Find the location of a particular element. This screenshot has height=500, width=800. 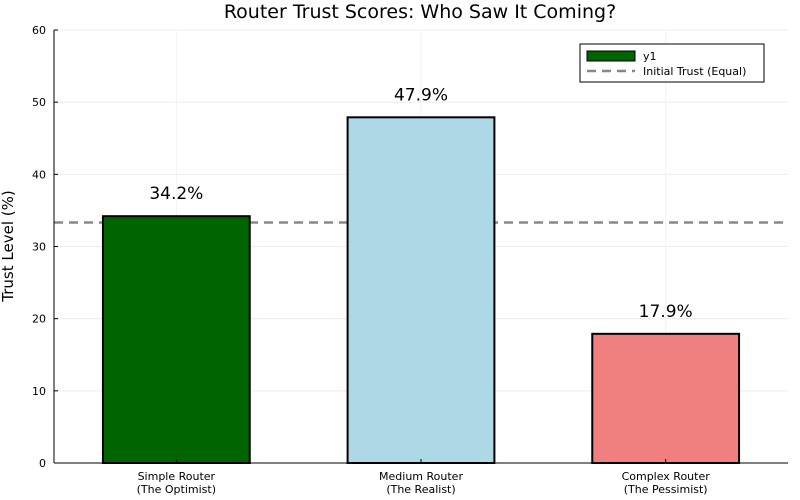

data-label: 34.2% is located at coordinates (176, 194).